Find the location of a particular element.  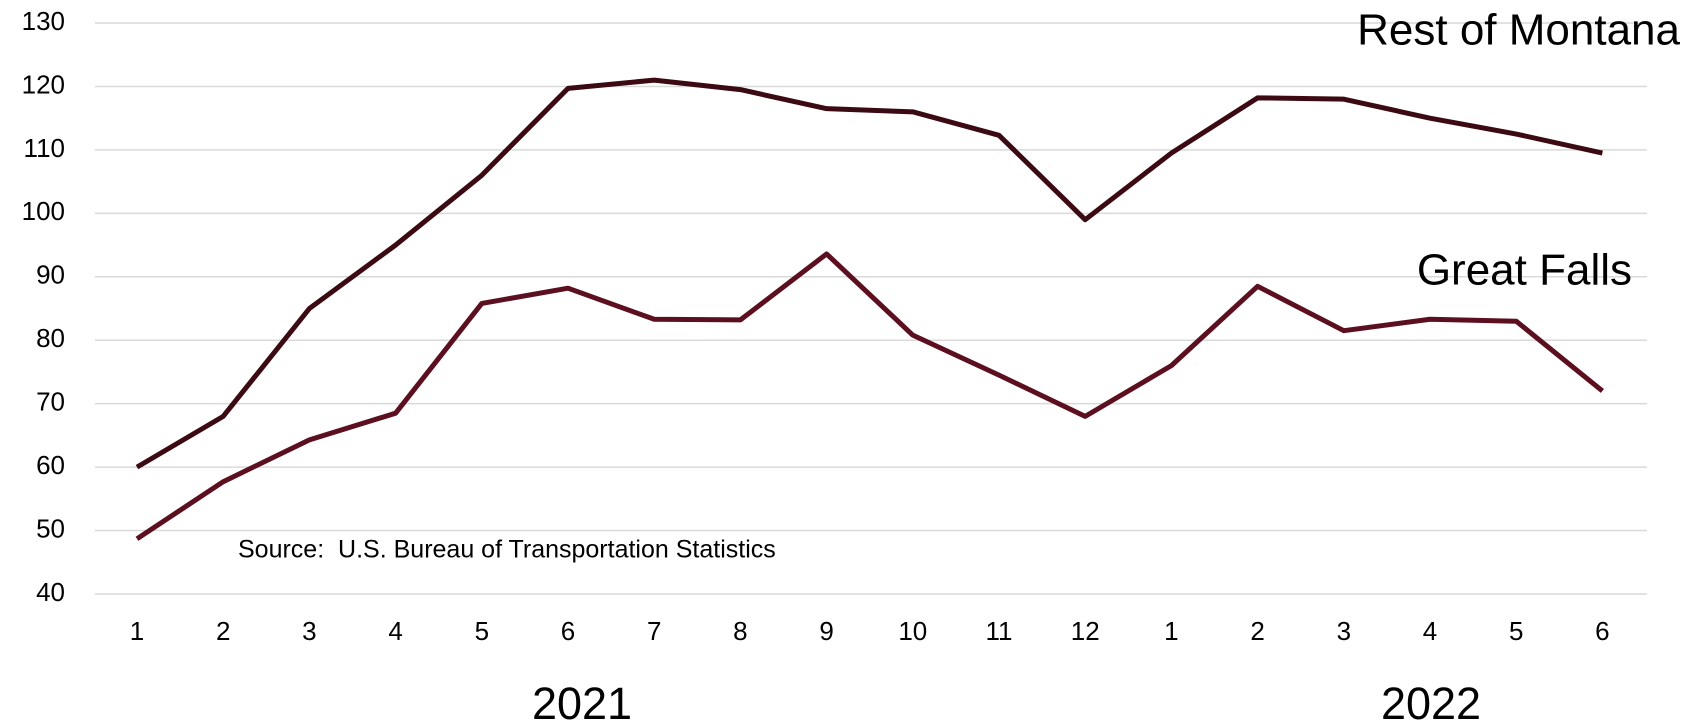

y-tick-label: 90 is located at coordinates (50, 275).